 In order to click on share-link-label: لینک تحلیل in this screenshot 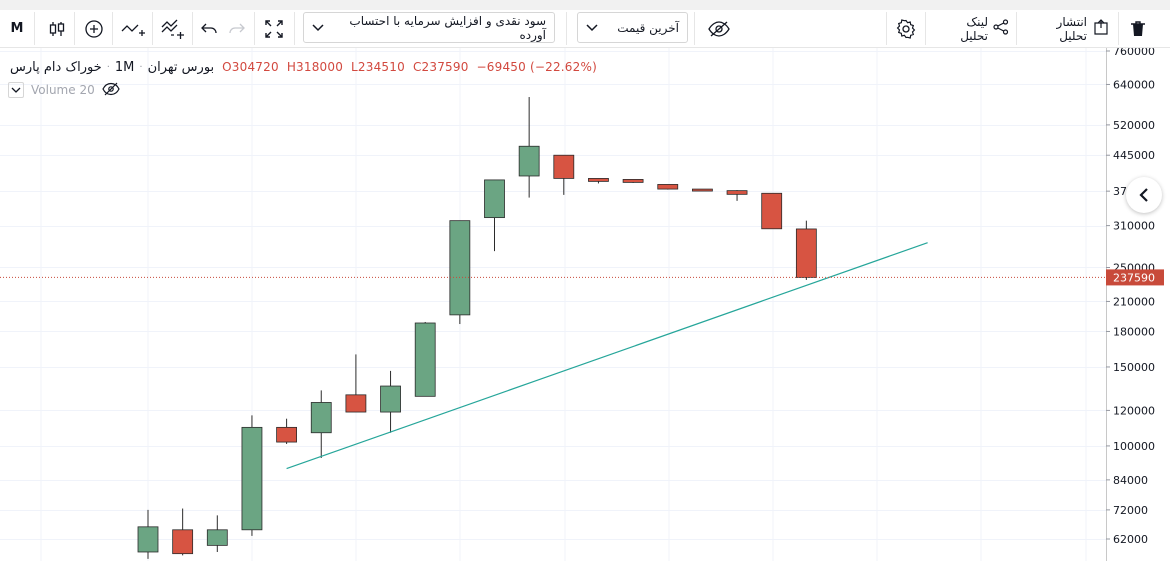, I will do `click(974, 28)`.